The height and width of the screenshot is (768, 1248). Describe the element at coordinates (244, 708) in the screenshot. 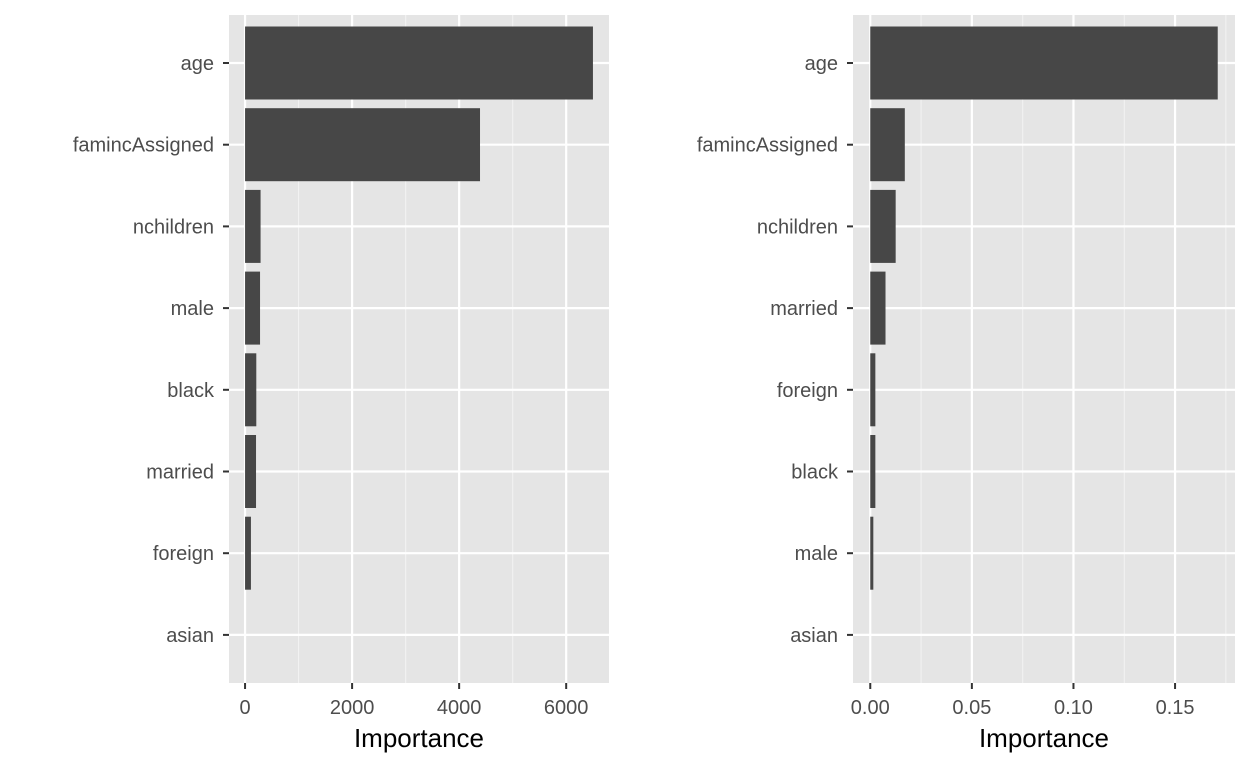

I see `x-tick-label: 0` at that location.